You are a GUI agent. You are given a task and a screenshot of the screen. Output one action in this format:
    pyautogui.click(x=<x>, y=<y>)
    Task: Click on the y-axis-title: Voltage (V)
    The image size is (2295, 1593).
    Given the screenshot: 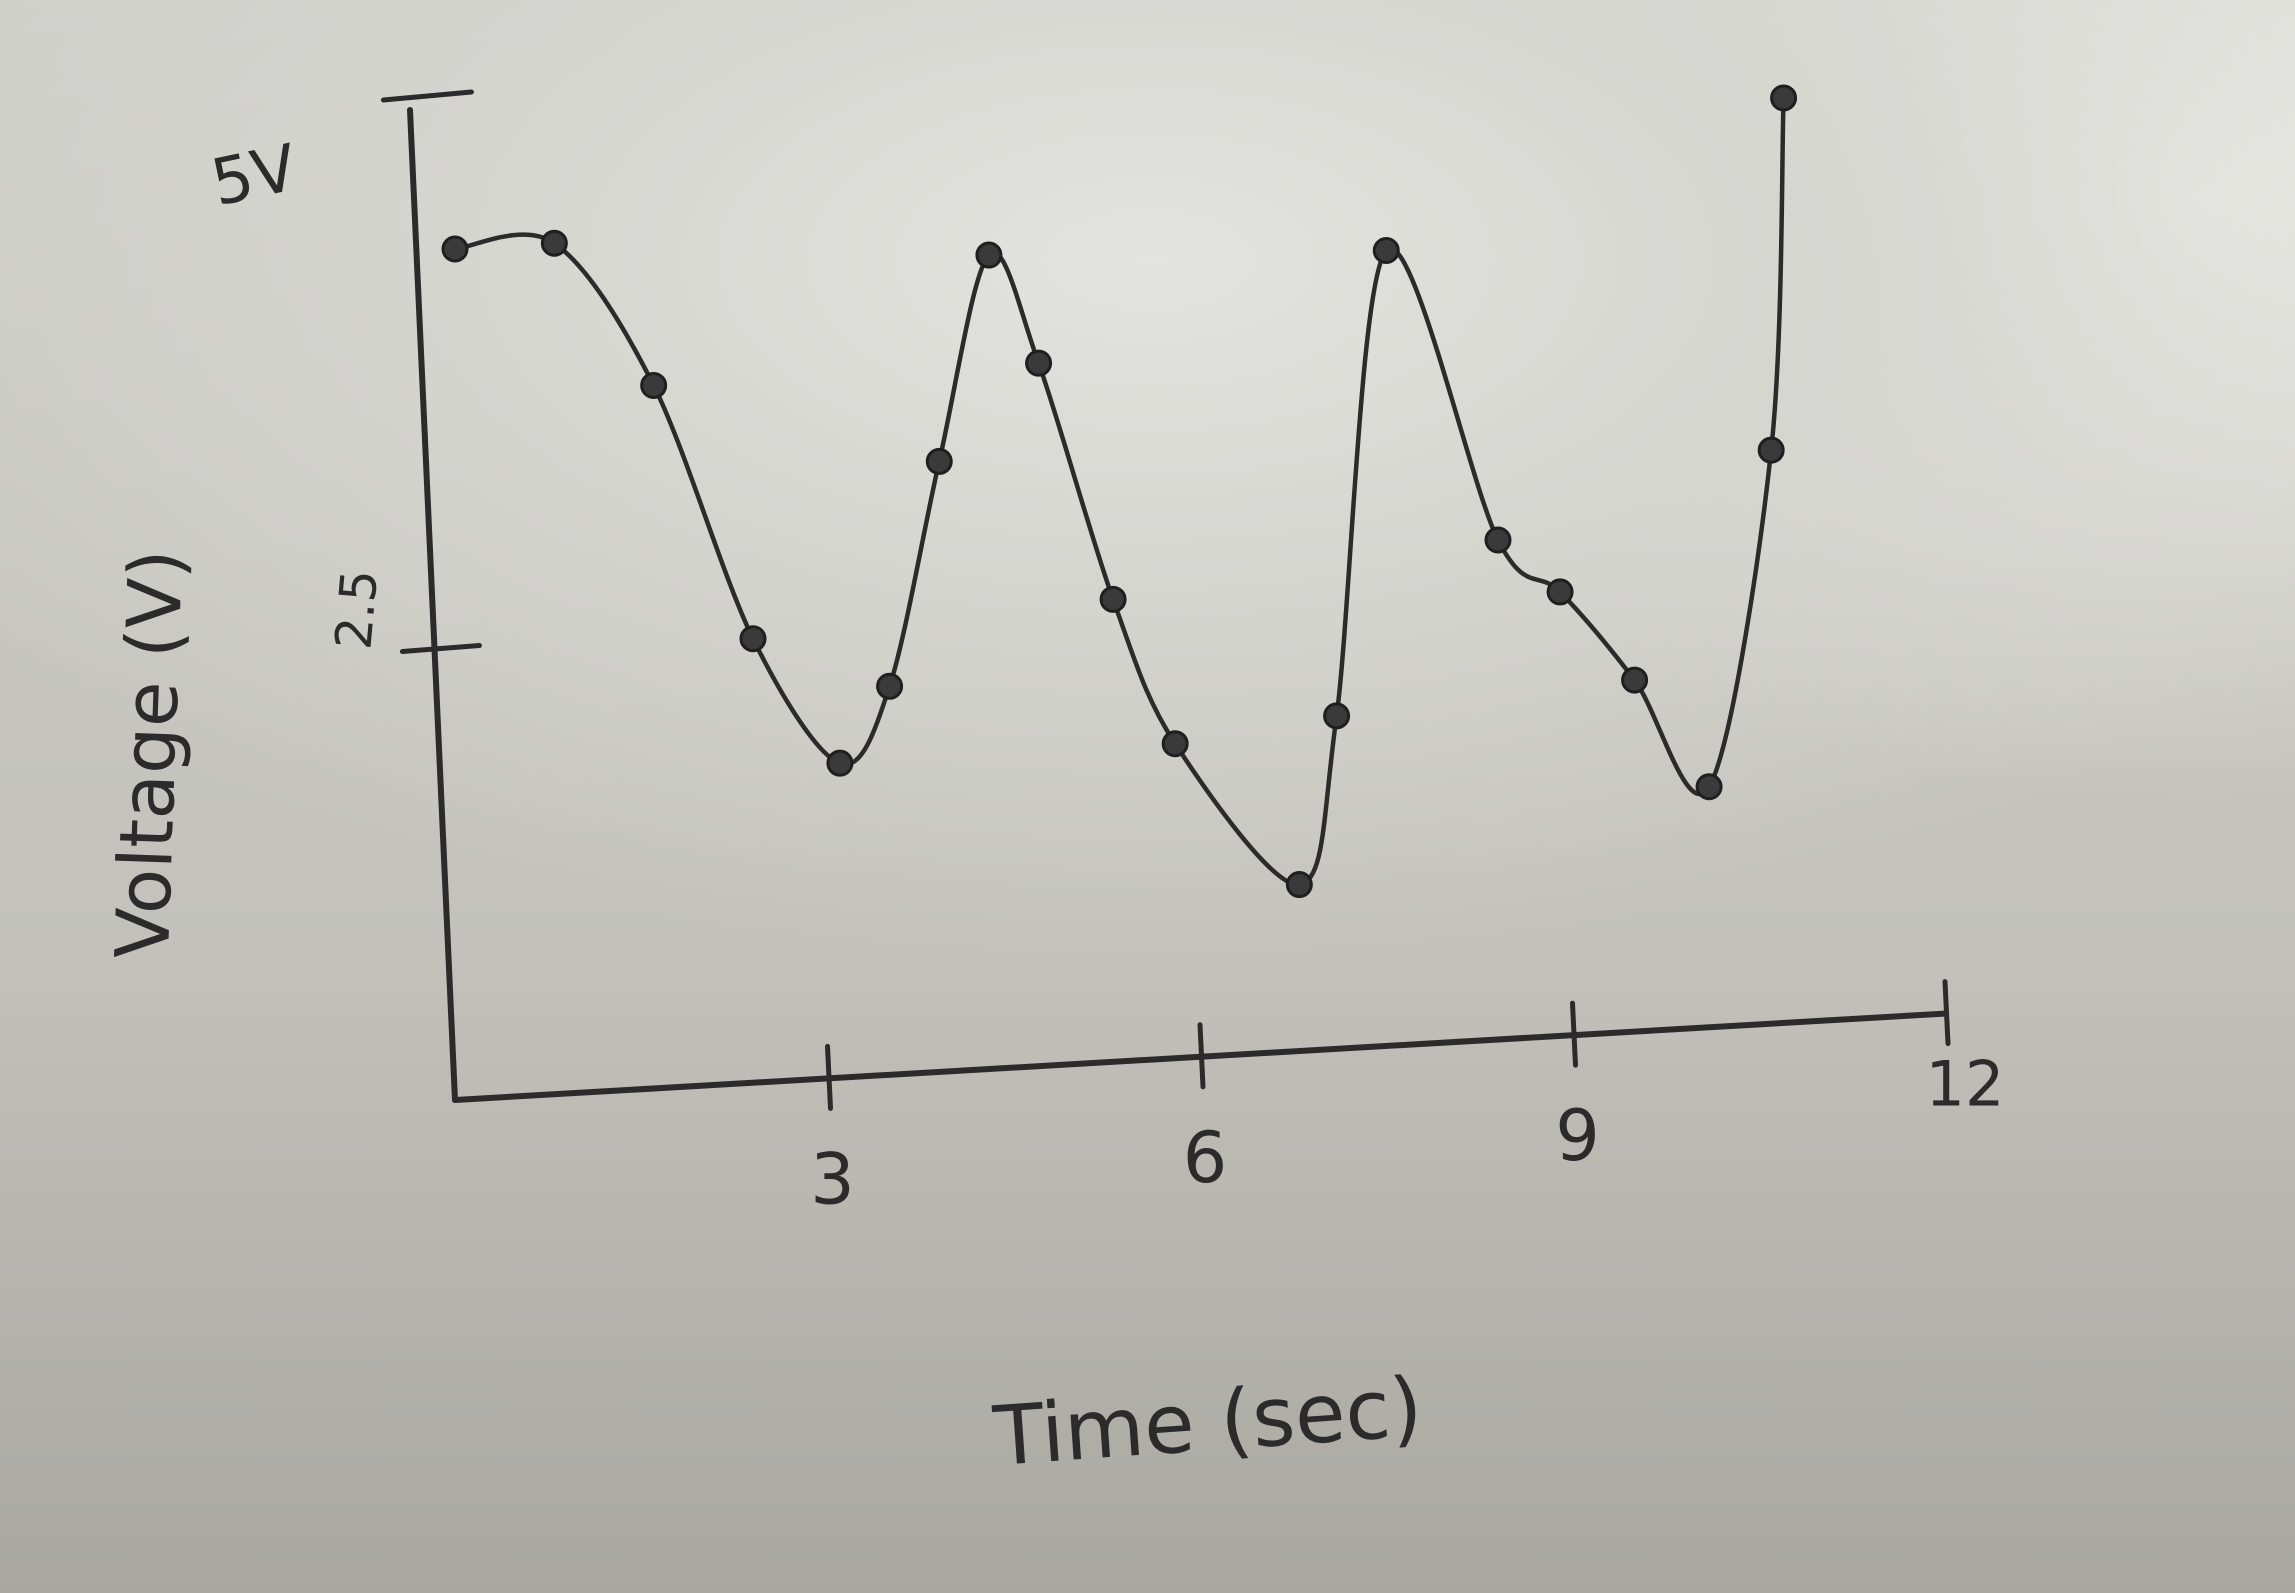 What is the action you would take?
    pyautogui.click(x=150, y=754)
    